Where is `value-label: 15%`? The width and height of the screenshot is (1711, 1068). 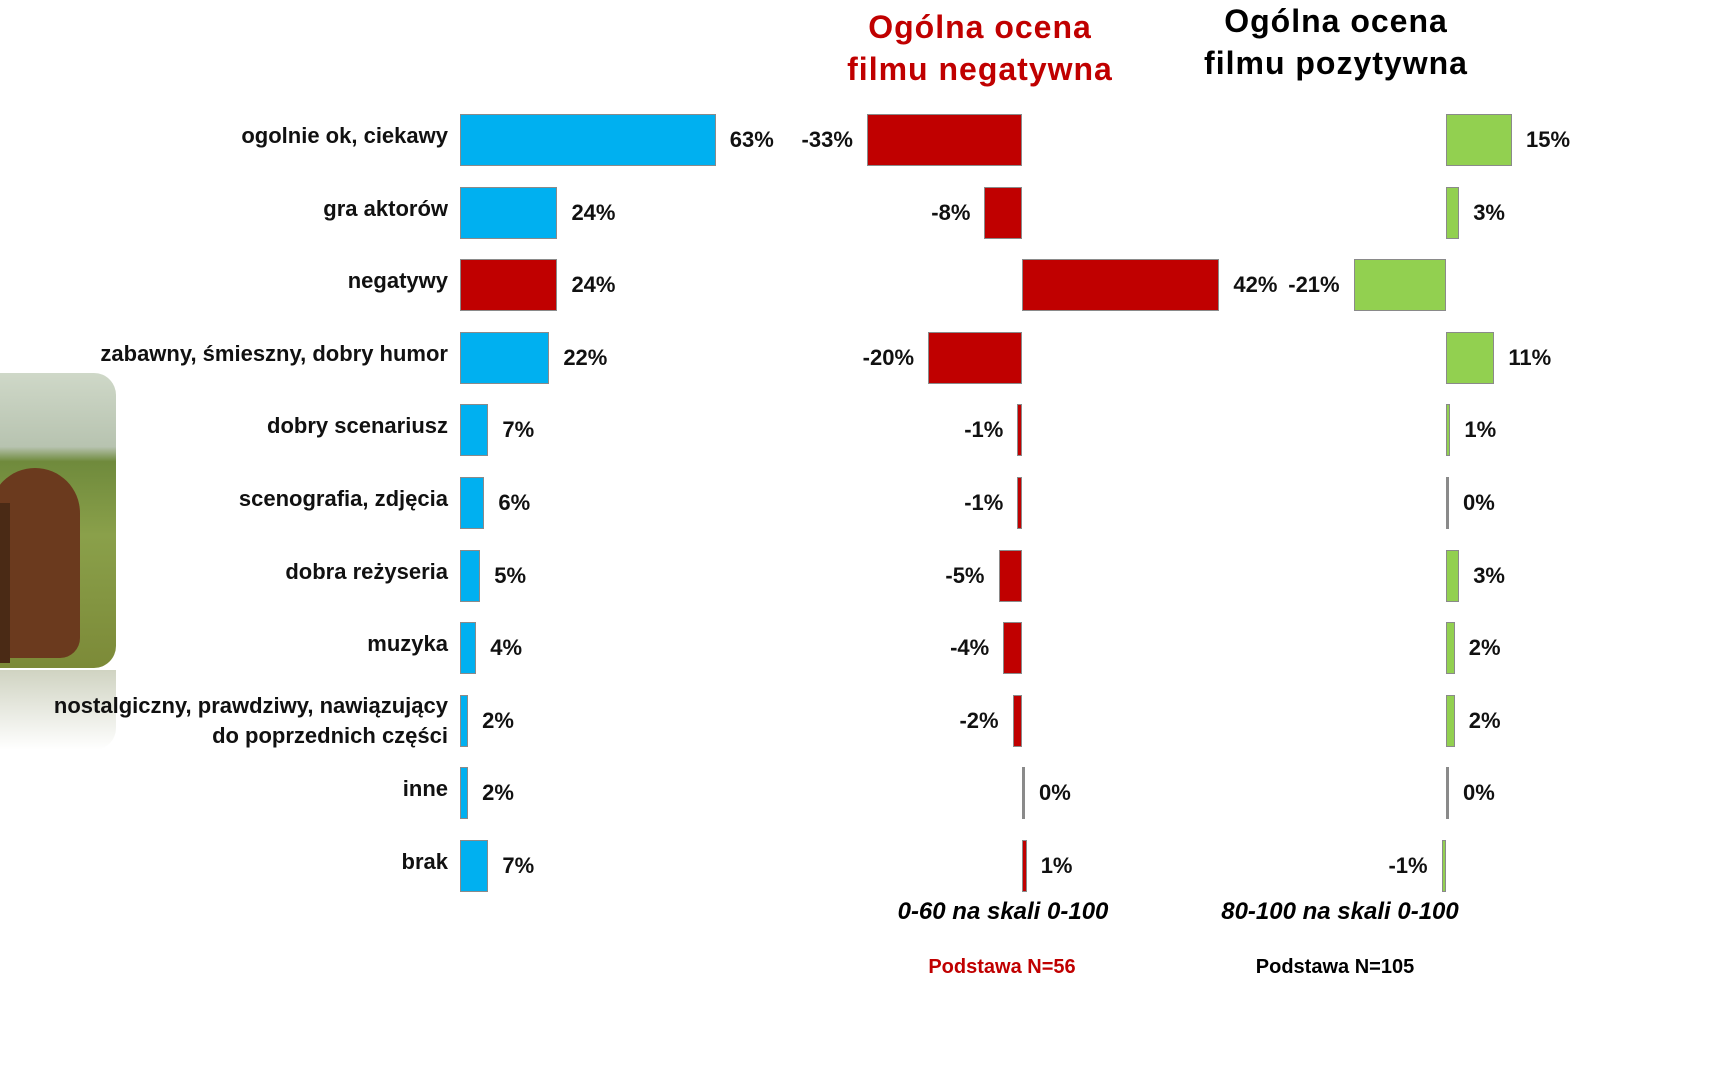 value-label: 15% is located at coordinates (1548, 139).